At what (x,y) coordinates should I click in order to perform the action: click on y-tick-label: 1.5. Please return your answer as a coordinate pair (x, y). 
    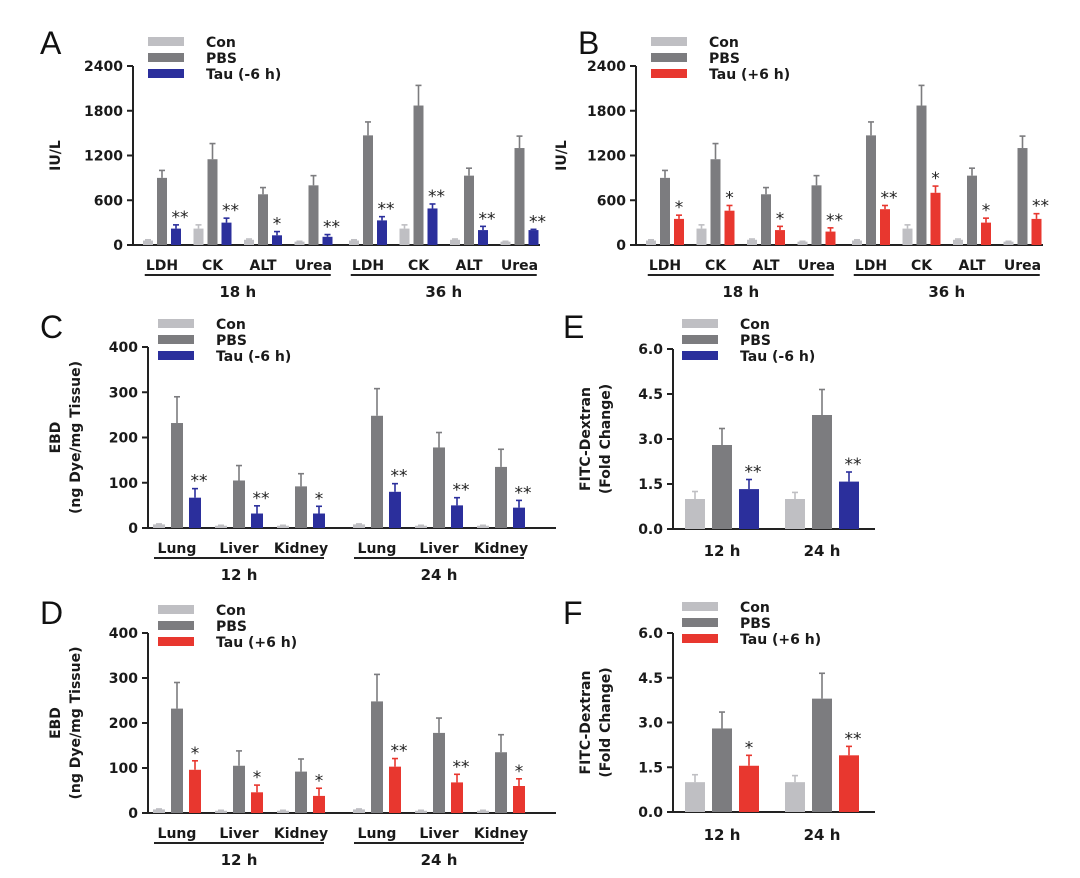
    Looking at the image, I should click on (650, 768).